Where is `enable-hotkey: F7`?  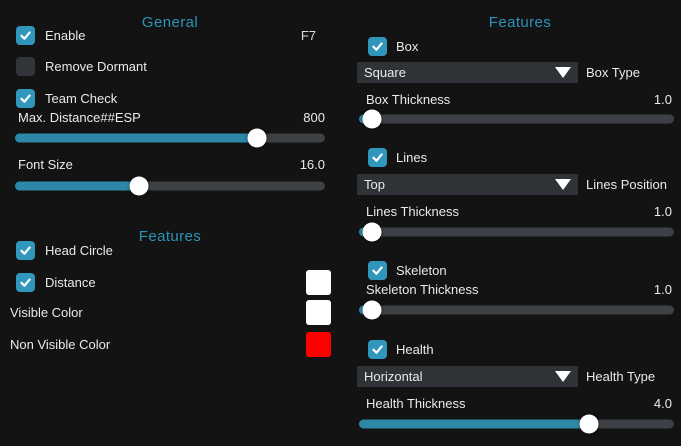
enable-hotkey: F7 is located at coordinates (308, 35).